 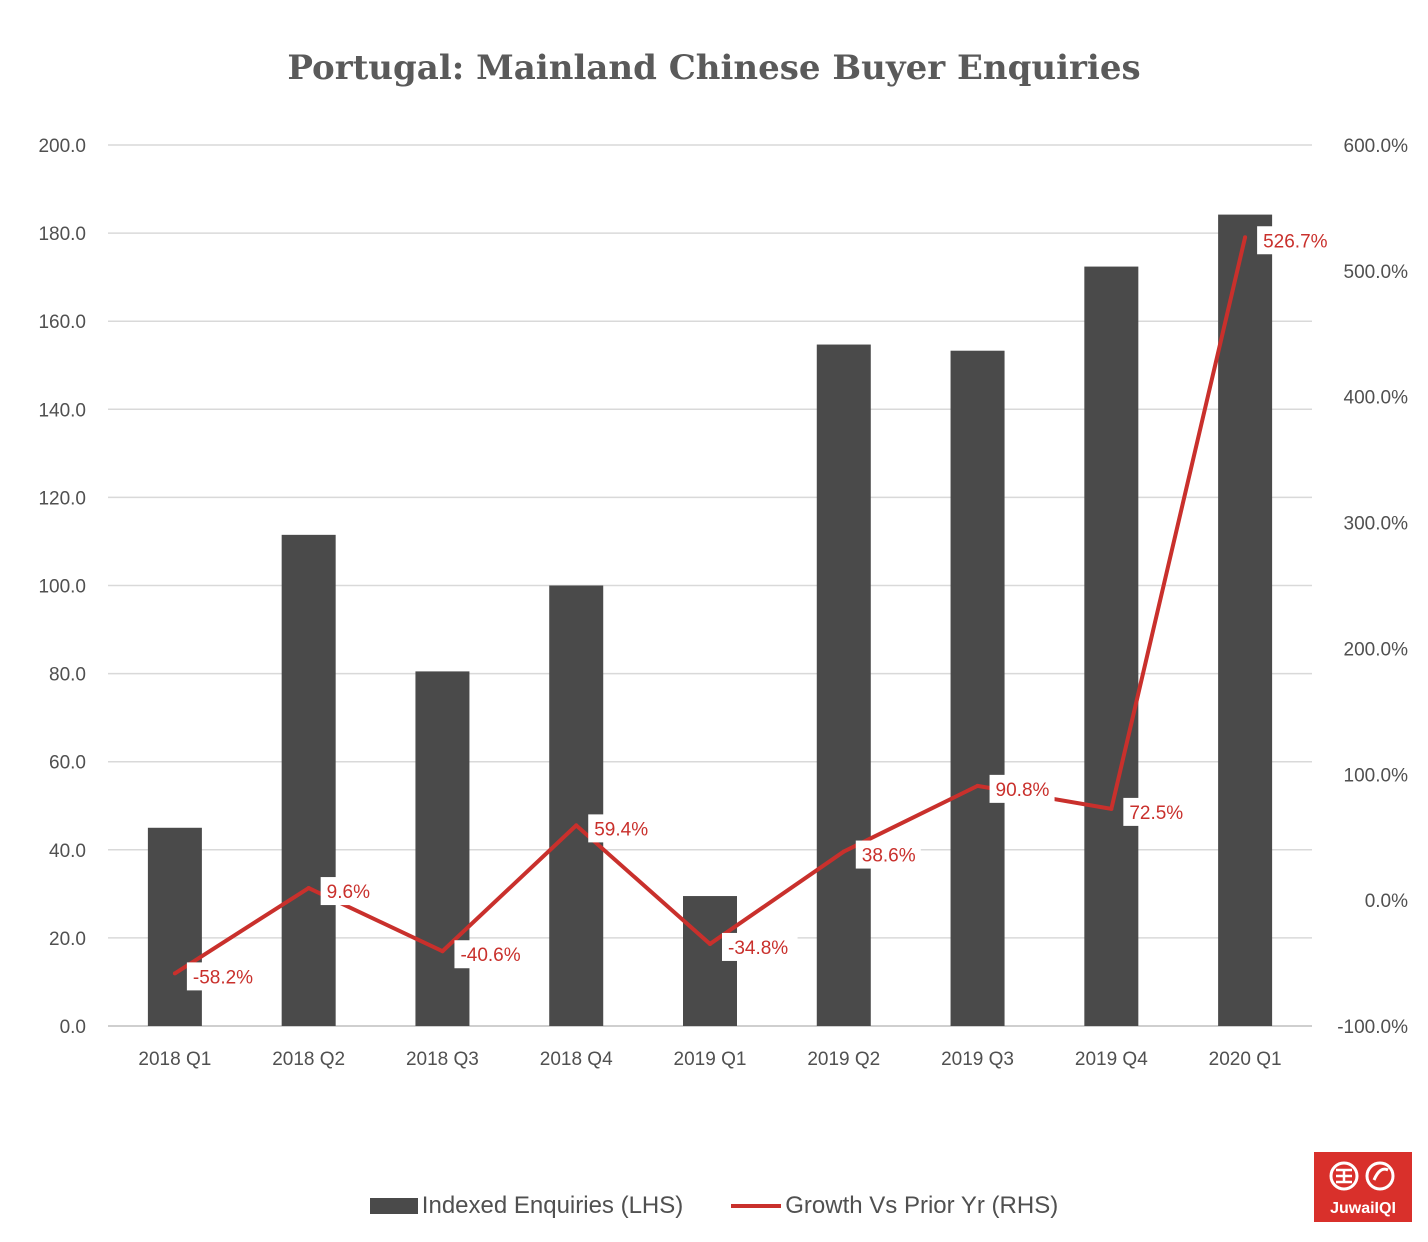 What do you see at coordinates (393, 1206) in the screenshot?
I see `legend-swatch-bar` at bounding box center [393, 1206].